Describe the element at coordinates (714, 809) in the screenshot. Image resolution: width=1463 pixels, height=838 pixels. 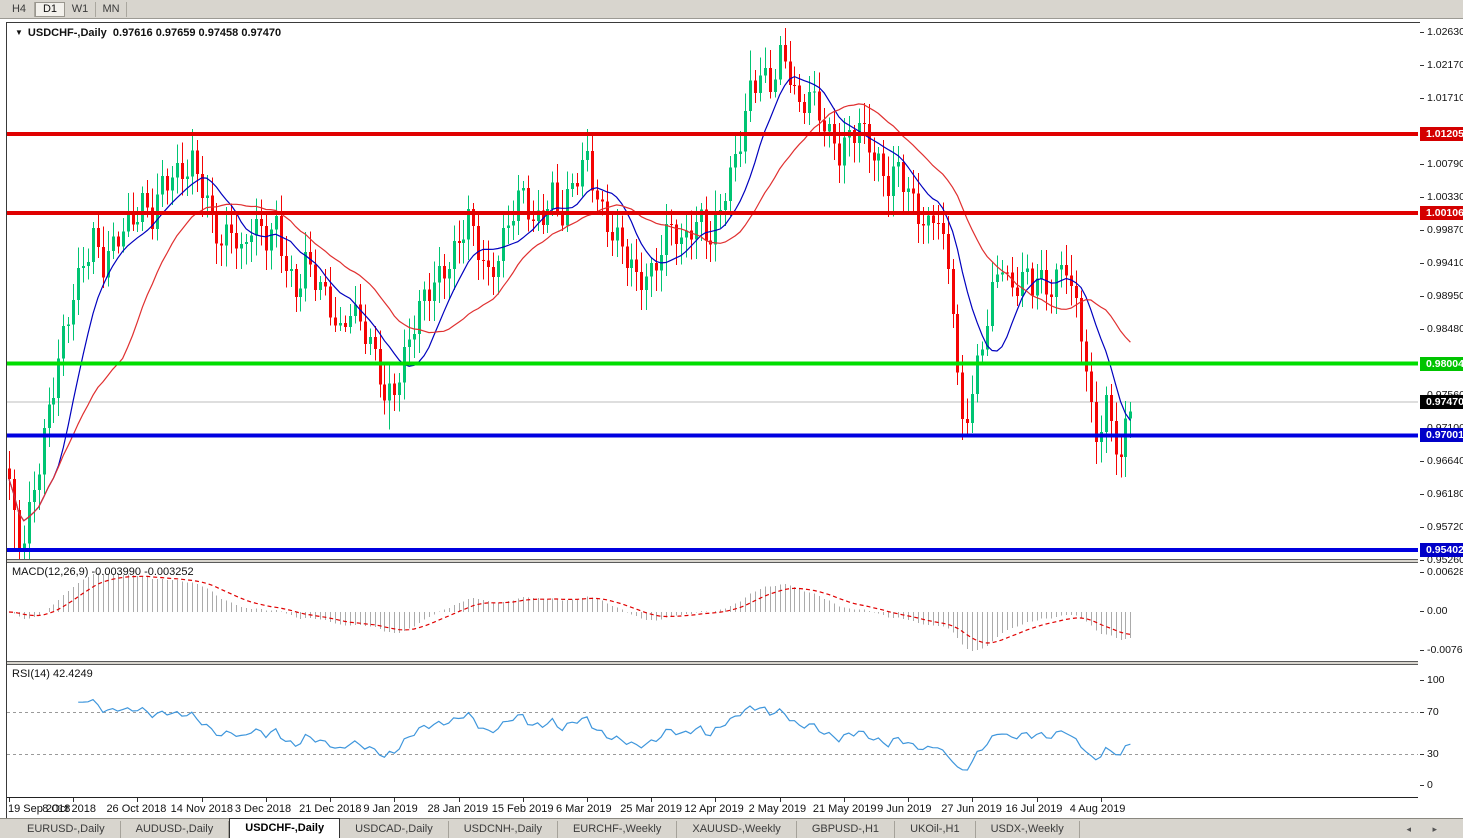
I see `date-label: 12 Apr 2019` at that location.